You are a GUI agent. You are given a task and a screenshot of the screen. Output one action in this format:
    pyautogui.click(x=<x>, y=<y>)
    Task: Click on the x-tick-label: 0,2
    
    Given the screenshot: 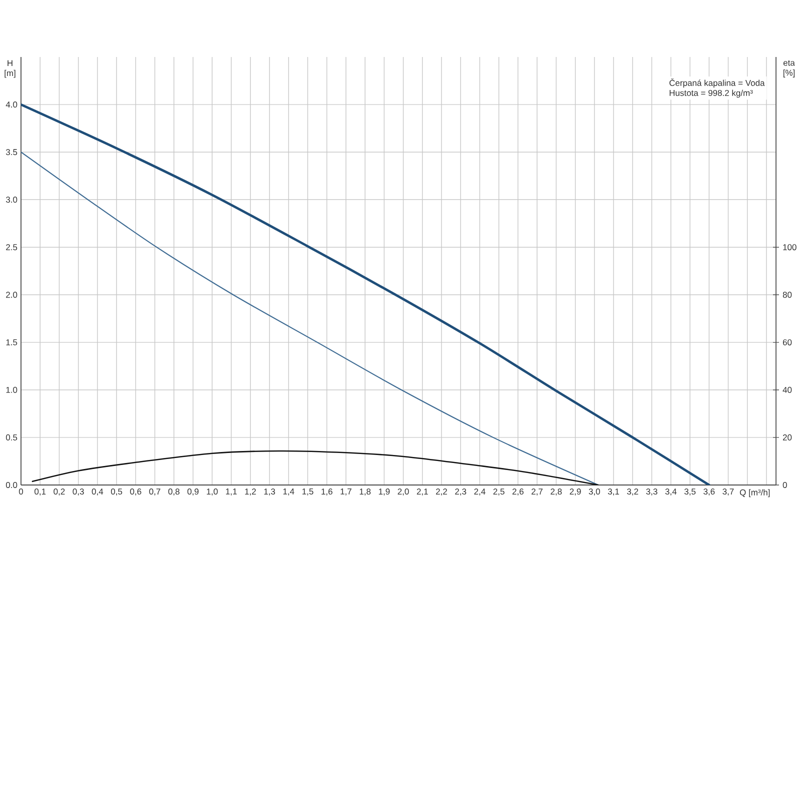 What is the action you would take?
    pyautogui.click(x=59, y=492)
    